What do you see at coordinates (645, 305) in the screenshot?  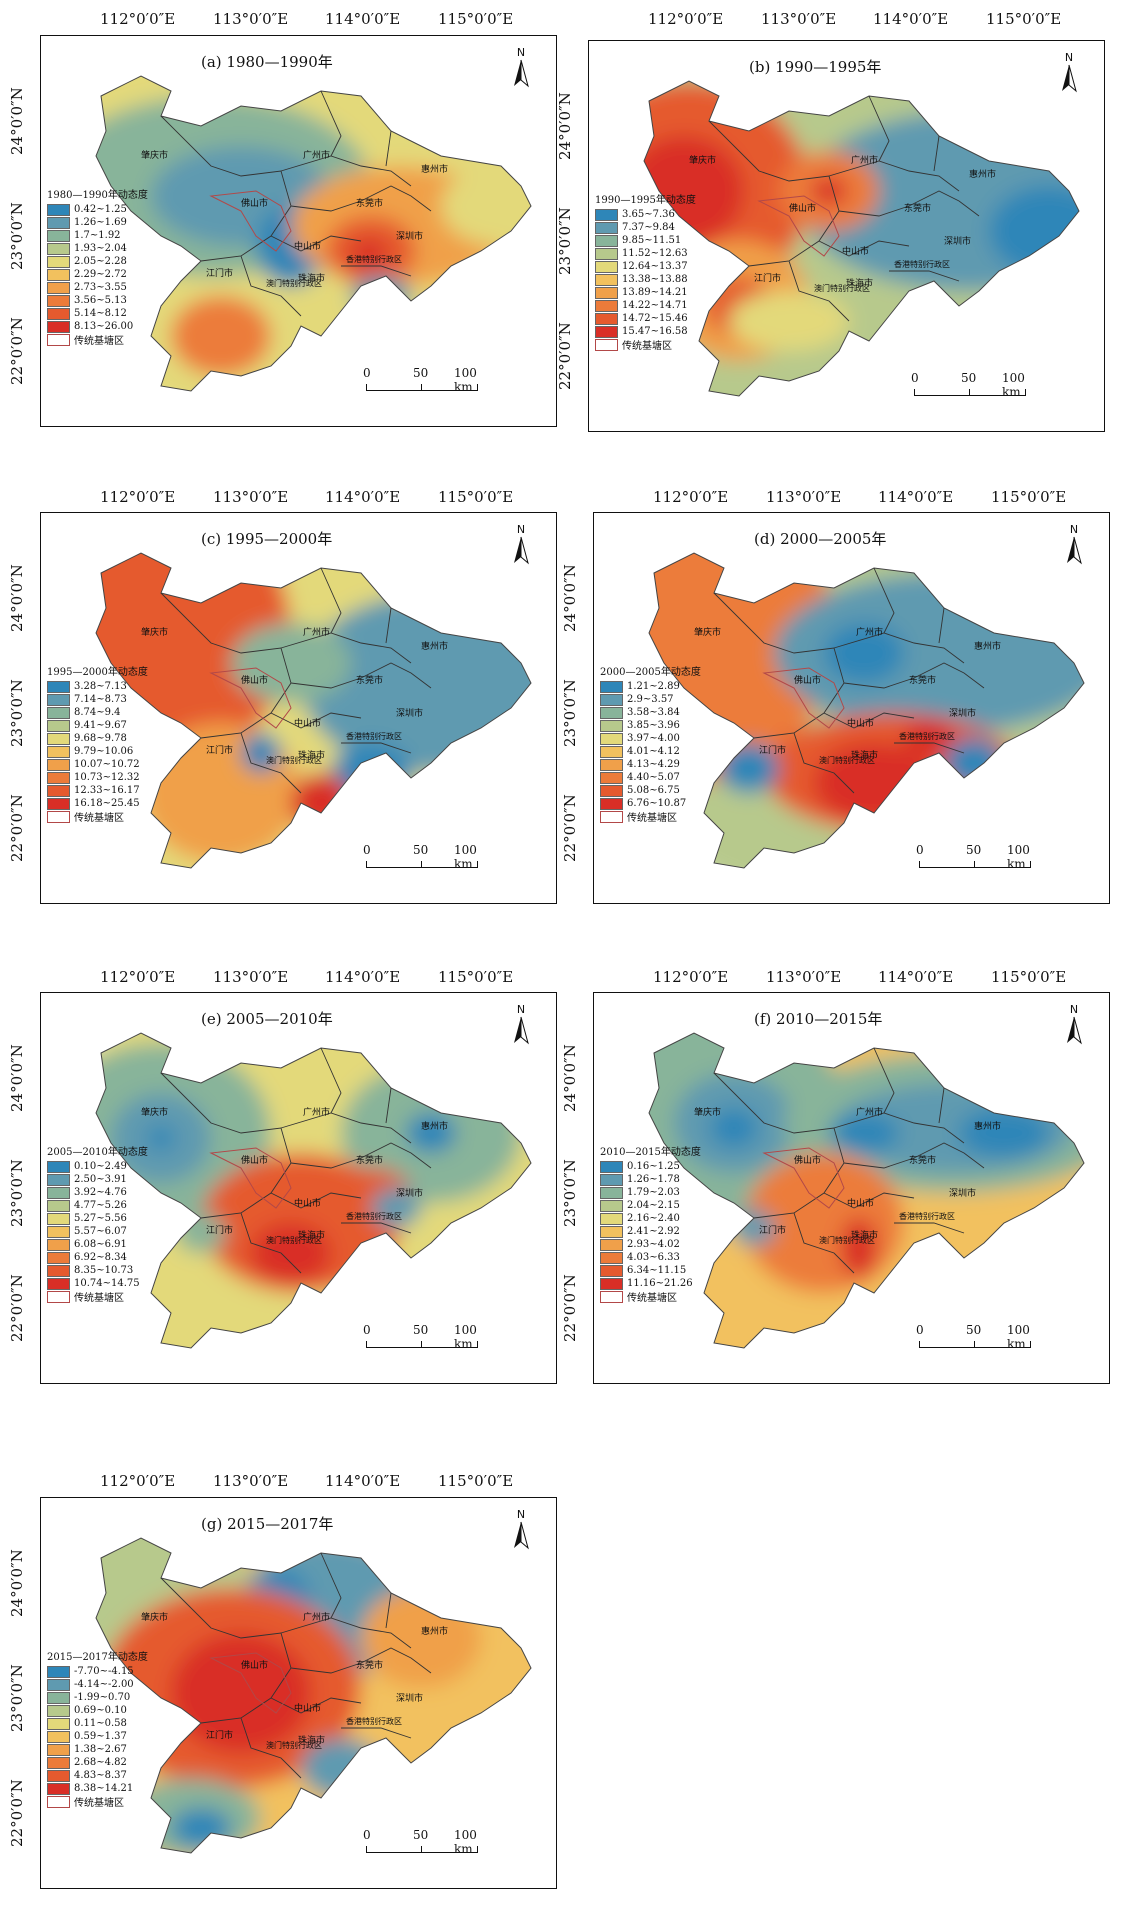 I see `legend-item: 14.22~14.71` at bounding box center [645, 305].